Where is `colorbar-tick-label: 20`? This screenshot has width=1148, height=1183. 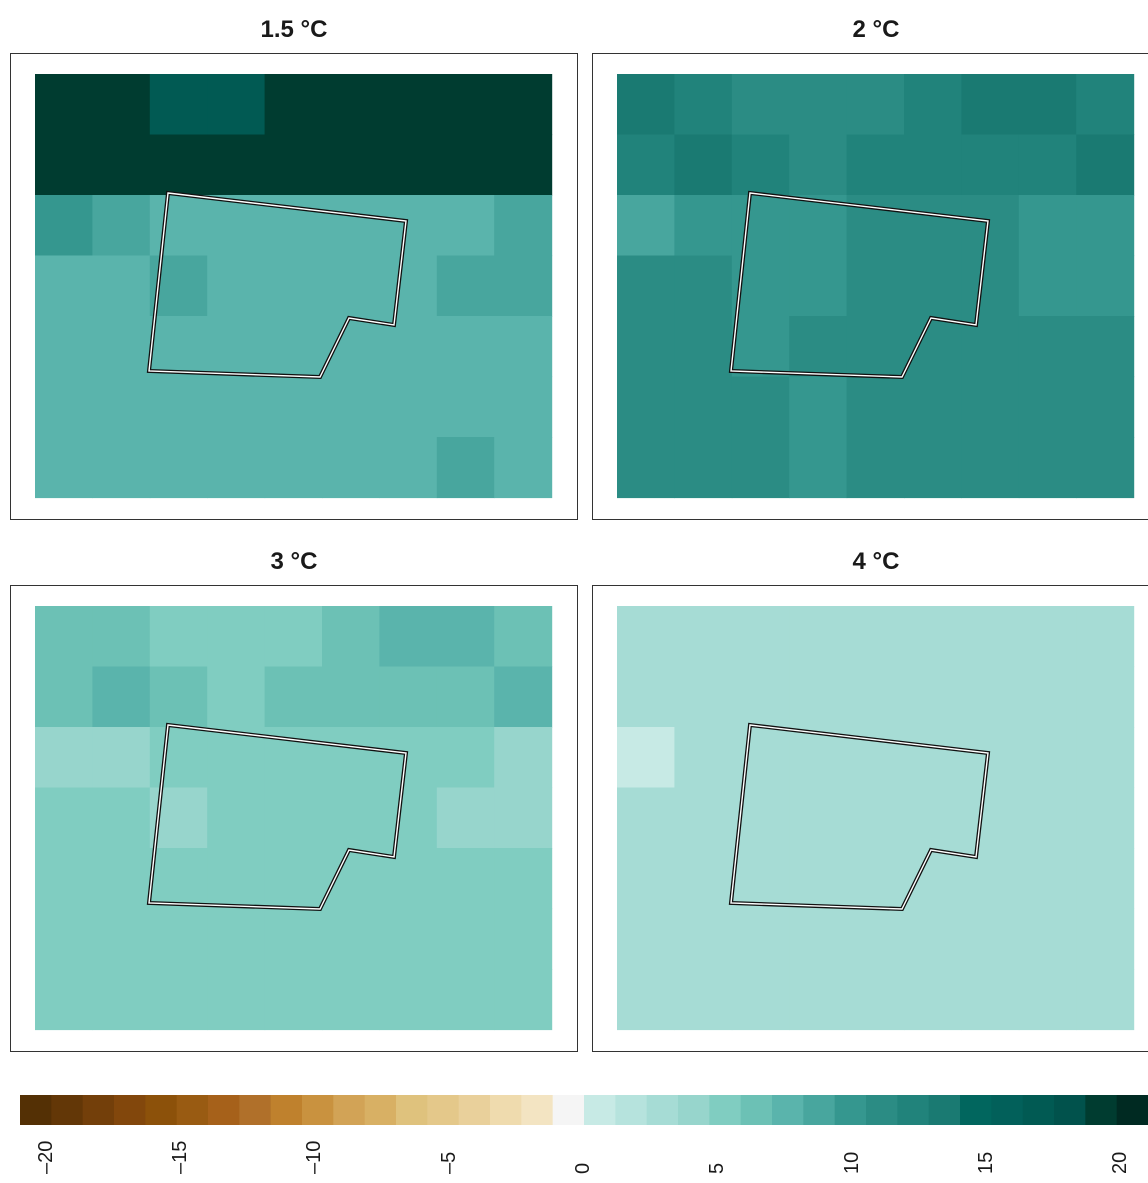 colorbar-tick-label: 20 is located at coordinates (1120, 1162).